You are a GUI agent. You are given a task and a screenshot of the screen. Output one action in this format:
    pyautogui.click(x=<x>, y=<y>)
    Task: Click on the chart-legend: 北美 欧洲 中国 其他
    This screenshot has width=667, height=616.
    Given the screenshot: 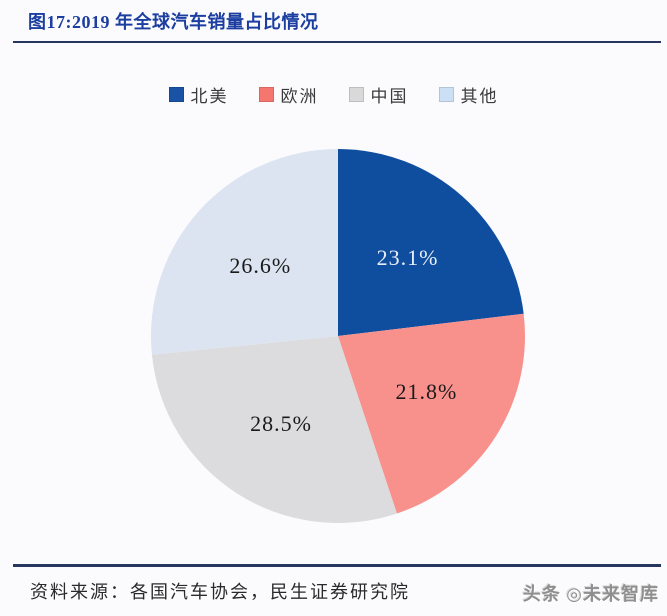 What is the action you would take?
    pyautogui.click(x=333, y=94)
    